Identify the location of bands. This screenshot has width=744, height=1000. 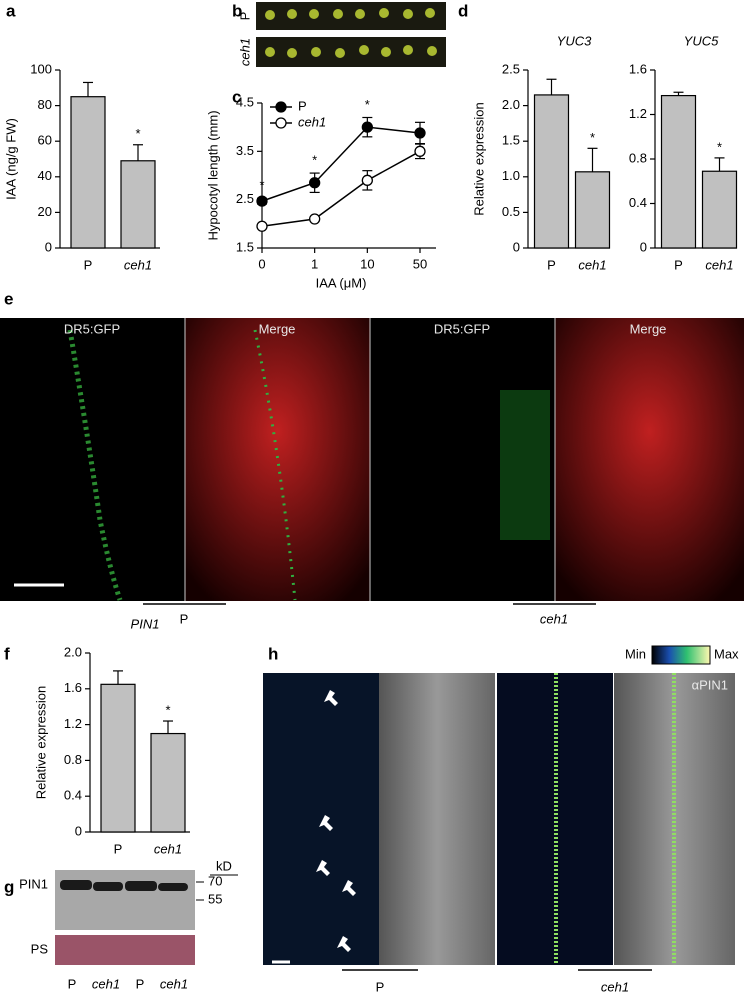
(124, 885).